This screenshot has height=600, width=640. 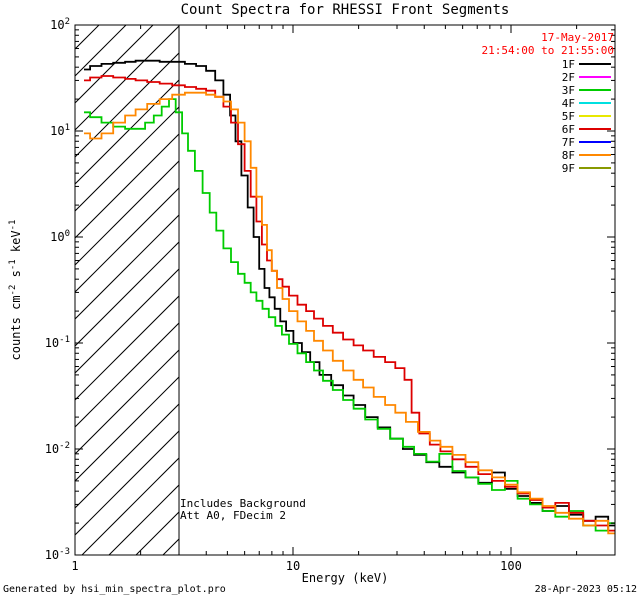 What do you see at coordinates (568, 116) in the screenshot?
I see `legend-label-5F: 5F` at bounding box center [568, 116].